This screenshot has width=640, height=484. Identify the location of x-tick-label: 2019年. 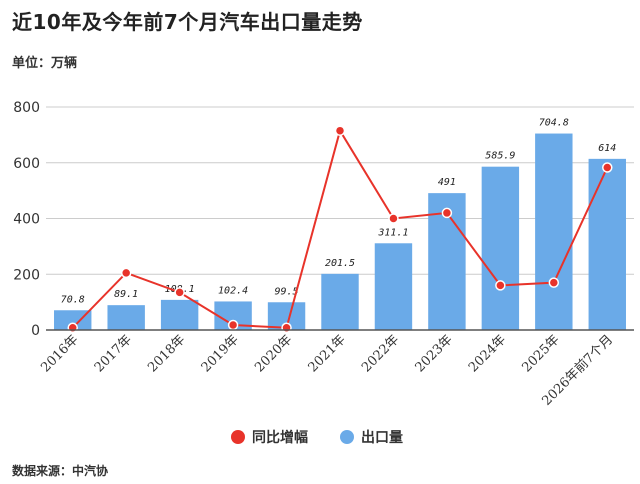
(220, 353).